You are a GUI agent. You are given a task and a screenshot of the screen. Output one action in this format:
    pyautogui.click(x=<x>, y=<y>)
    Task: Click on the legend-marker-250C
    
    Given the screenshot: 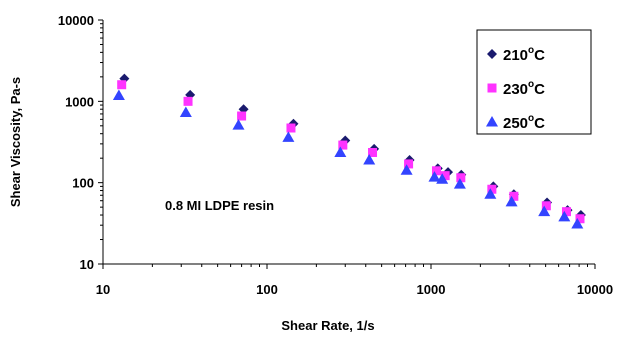 What is the action you would take?
    pyautogui.click(x=492, y=121)
    